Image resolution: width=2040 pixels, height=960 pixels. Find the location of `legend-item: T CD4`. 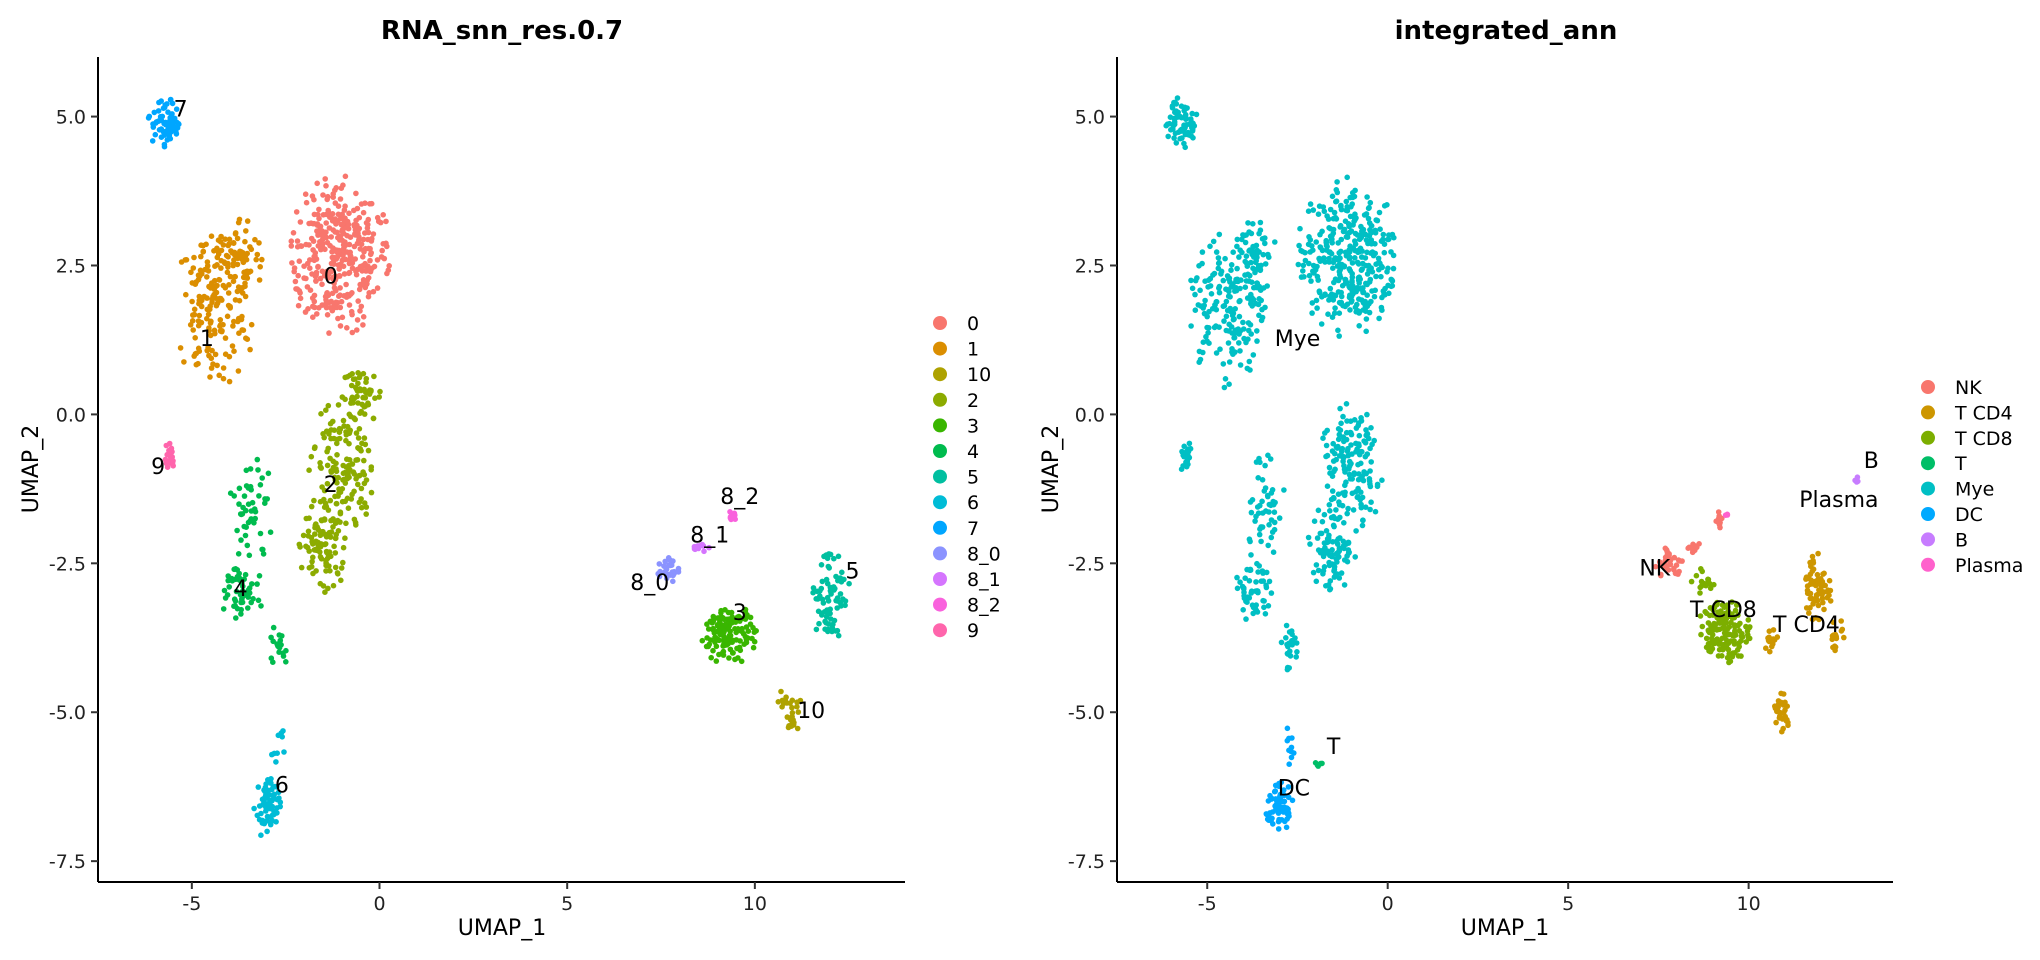

legend-item: T CD4 is located at coordinates (1967, 413).